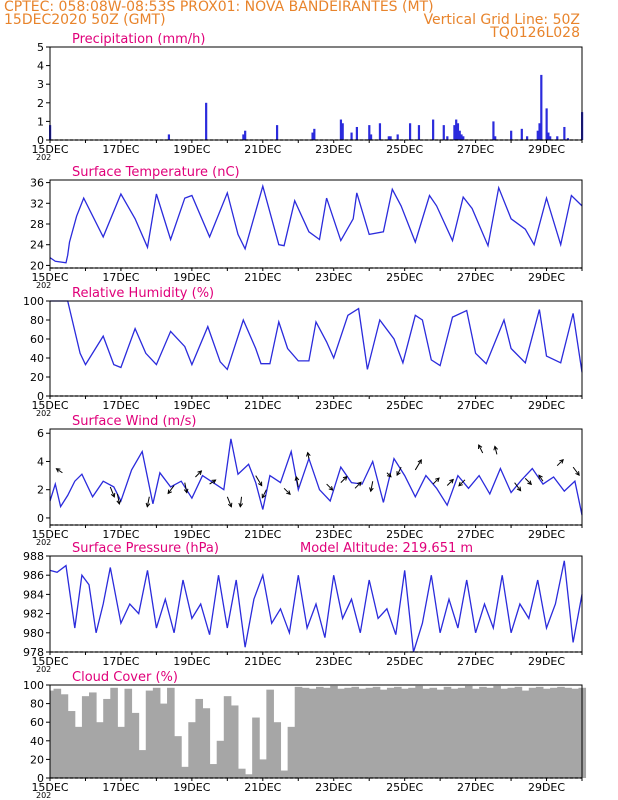  Describe the element at coordinates (404, 661) in the screenshot. I see `pres-x-tick-label: 25DEC` at that location.